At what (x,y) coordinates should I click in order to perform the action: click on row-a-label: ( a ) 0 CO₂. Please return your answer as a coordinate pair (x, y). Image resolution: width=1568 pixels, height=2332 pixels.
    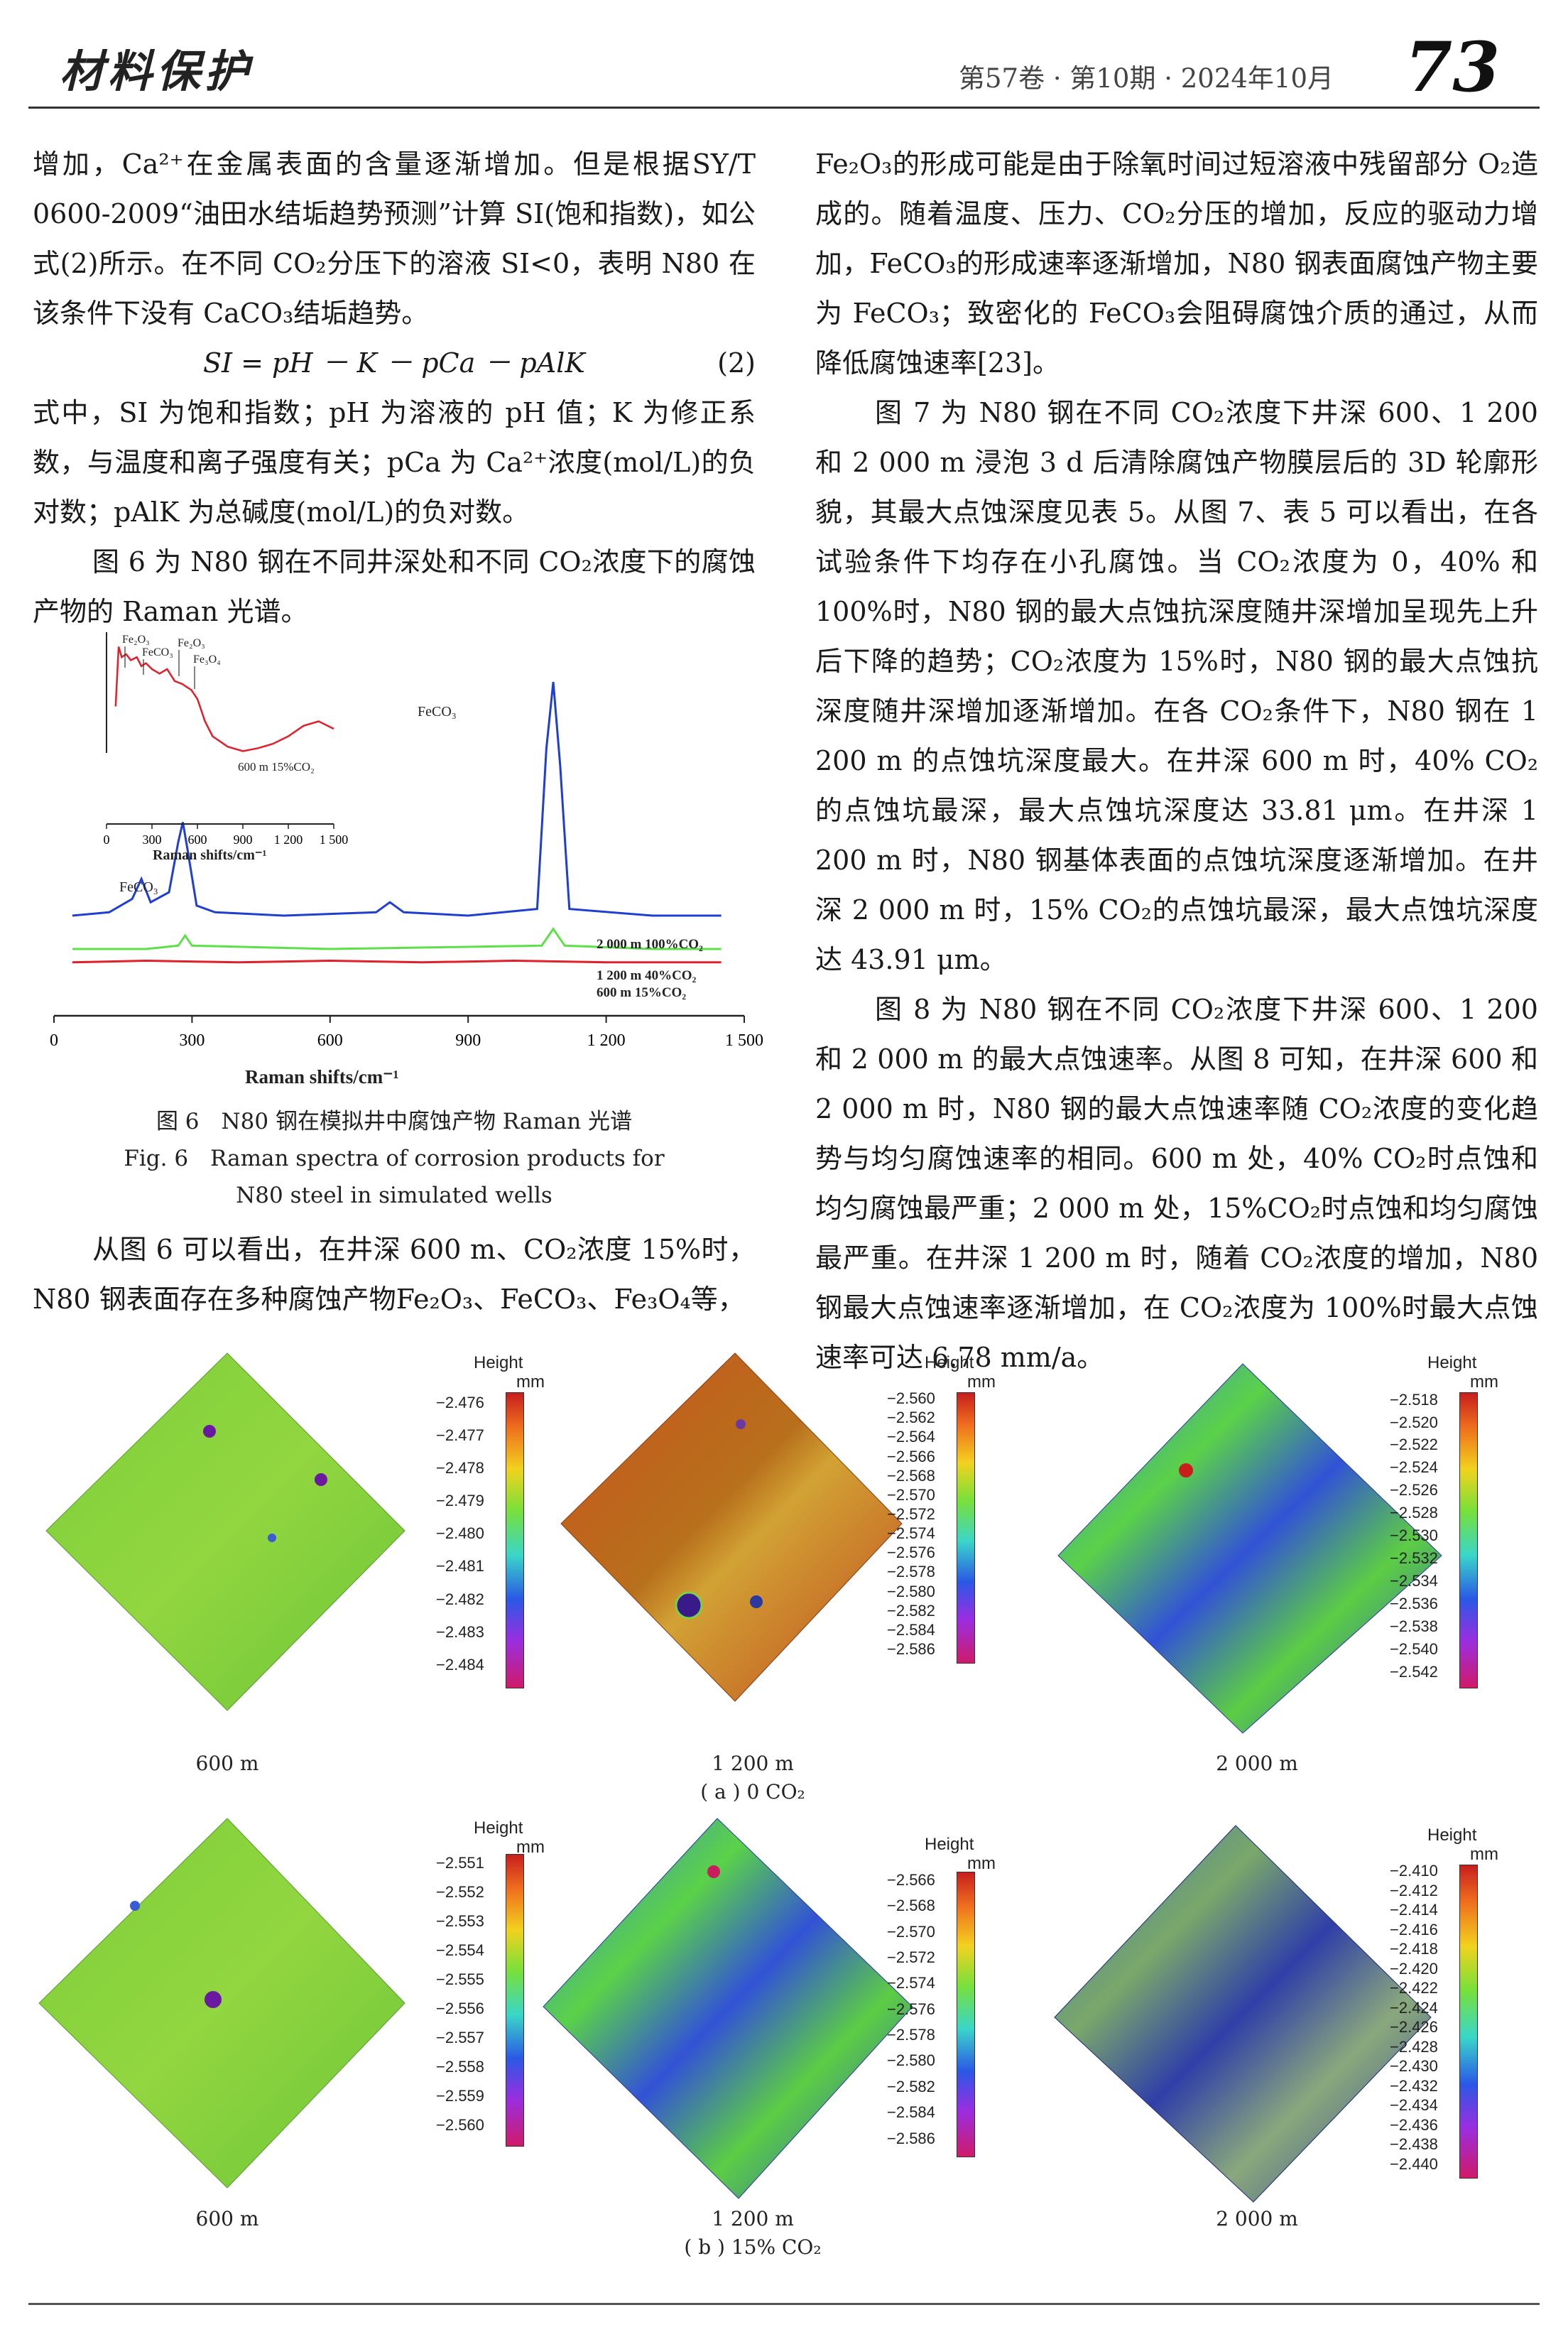
    Looking at the image, I should click on (752, 1792).